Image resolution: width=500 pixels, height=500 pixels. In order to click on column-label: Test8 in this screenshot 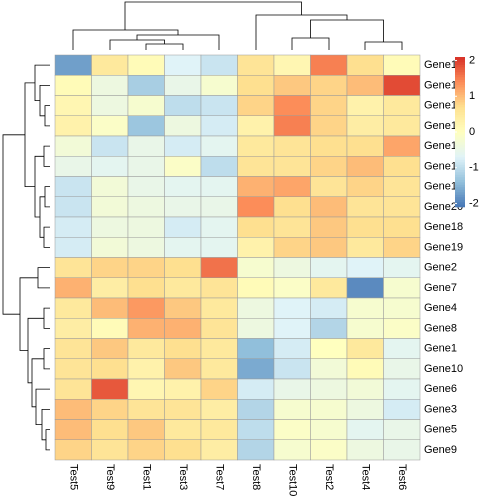, I will do `click(256, 477)`.